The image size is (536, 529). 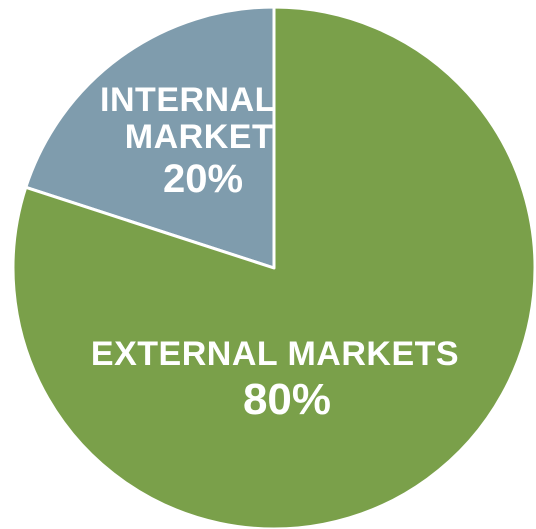 I want to click on external-markets-label: EXTERNAL MARKETS, so click(x=275, y=354).